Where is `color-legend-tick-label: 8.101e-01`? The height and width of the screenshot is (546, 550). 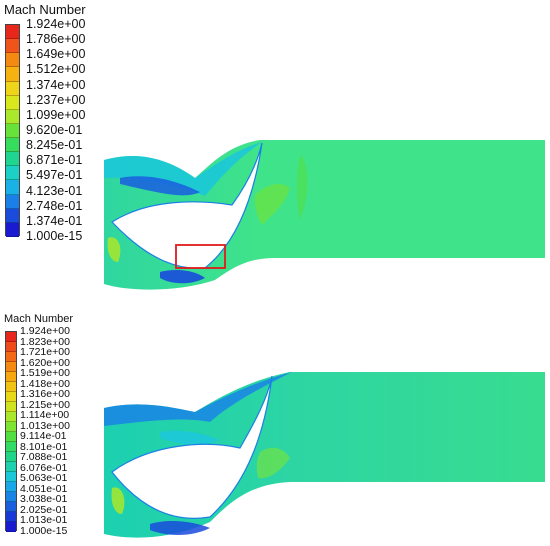 color-legend-tick-label: 8.101e-01 is located at coordinates (44, 446).